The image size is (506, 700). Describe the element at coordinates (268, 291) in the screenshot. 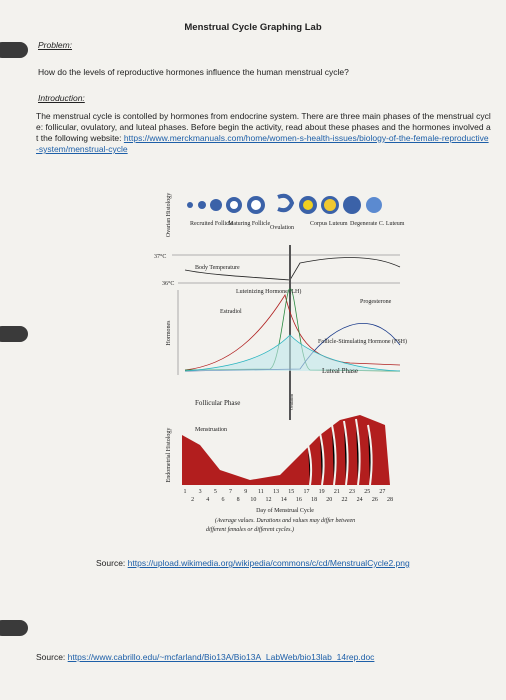

I see `lh-label: Luteinizing Hormone (LH)` at that location.